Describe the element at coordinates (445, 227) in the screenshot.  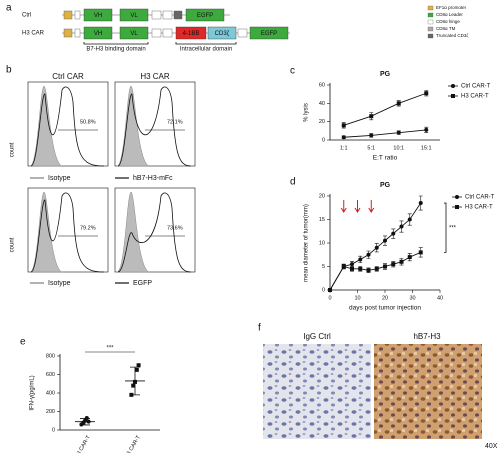
I see `sig-bracket` at that location.